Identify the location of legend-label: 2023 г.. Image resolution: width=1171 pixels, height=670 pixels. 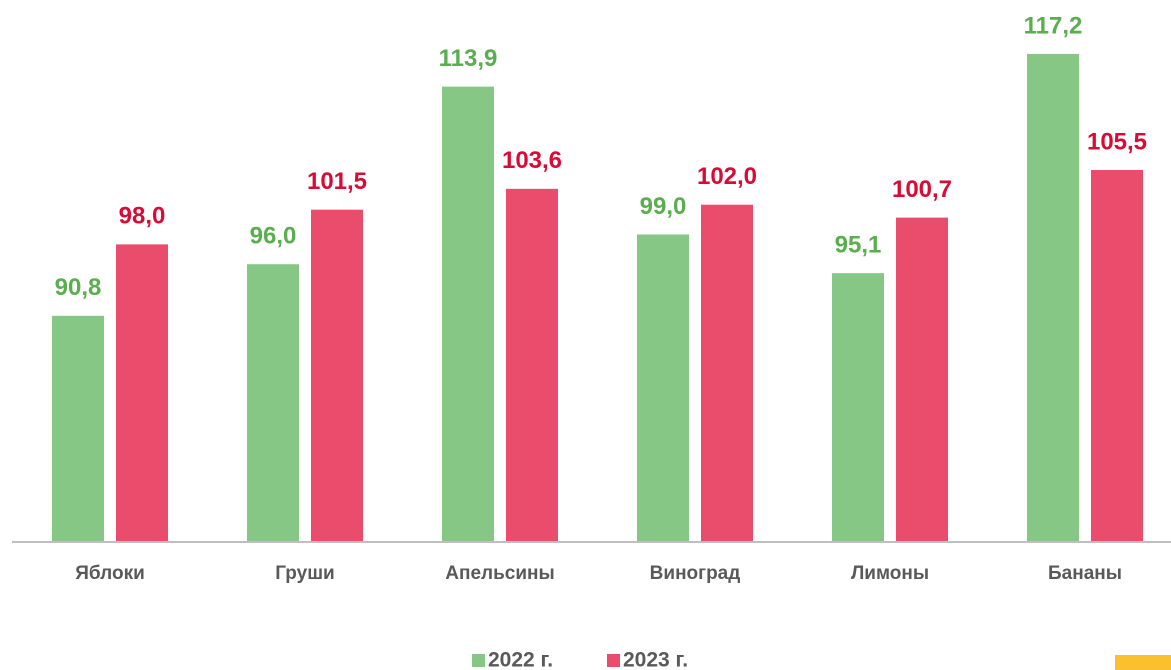
(655, 659).